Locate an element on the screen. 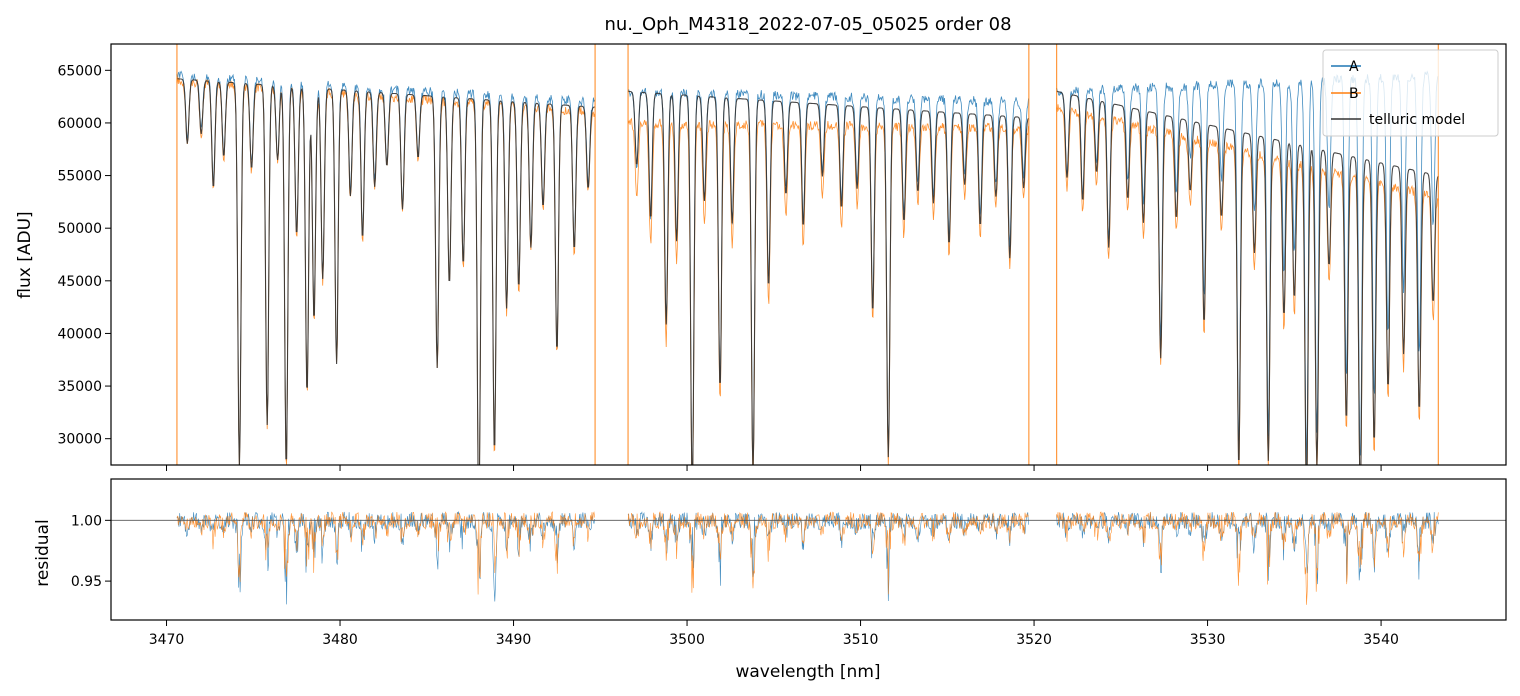  flux-y-tick-label-1: 35000 is located at coordinates (79, 387).